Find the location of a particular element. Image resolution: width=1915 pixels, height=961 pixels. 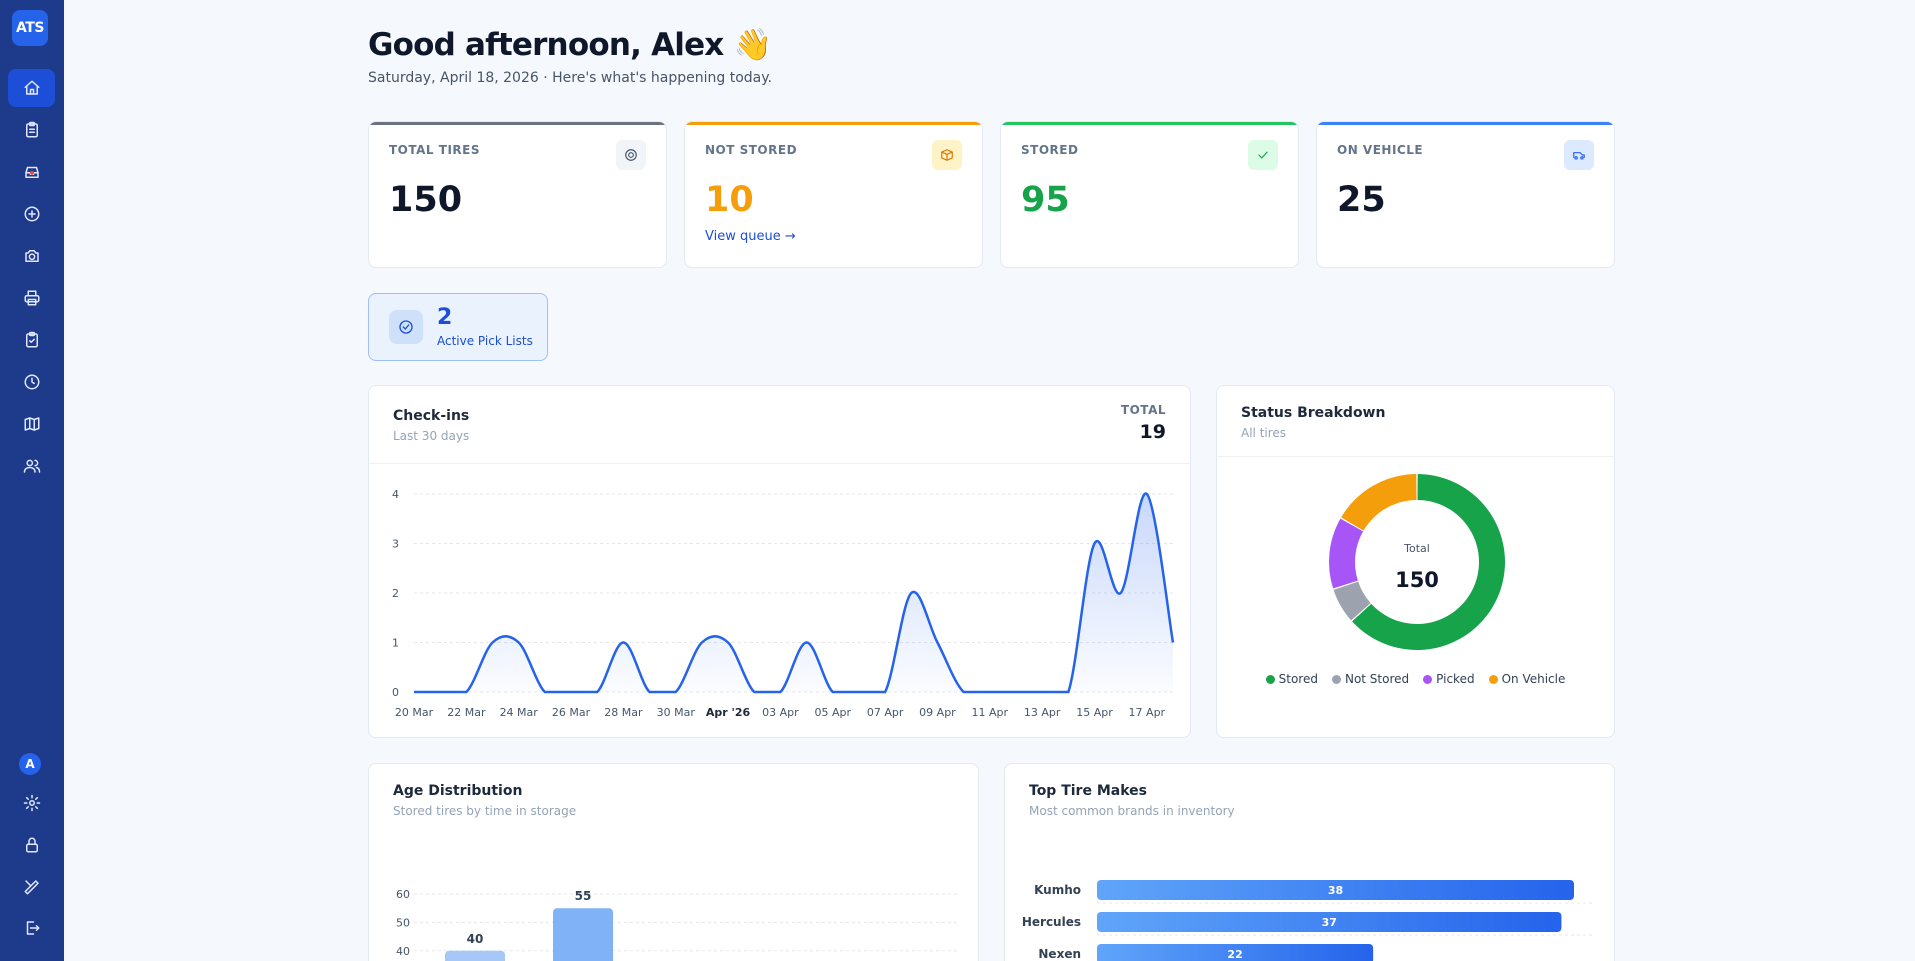

clock-icon is located at coordinates (31, 382).